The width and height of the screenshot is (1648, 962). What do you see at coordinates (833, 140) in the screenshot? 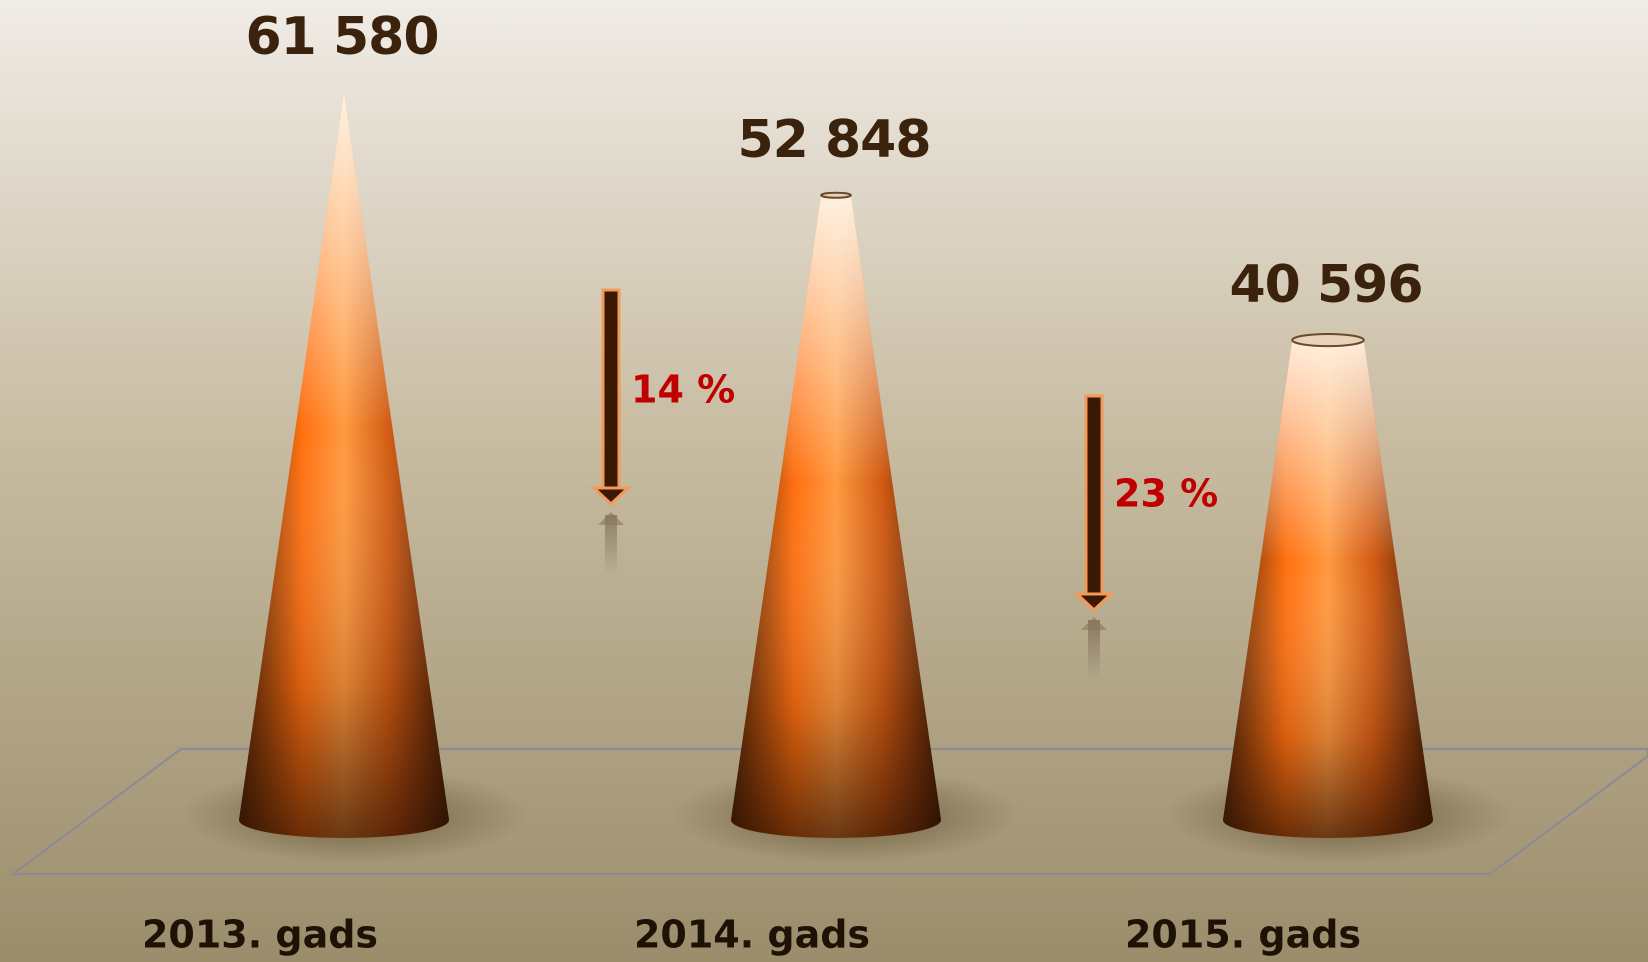
I see `value-label: 52 848` at bounding box center [833, 140].